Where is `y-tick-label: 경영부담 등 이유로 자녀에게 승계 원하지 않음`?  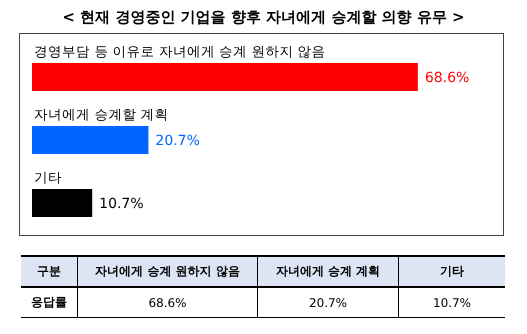 y-tick-label: 경영부담 등 이유로 자녀에게 승계 원하지 않음 is located at coordinates (180, 52).